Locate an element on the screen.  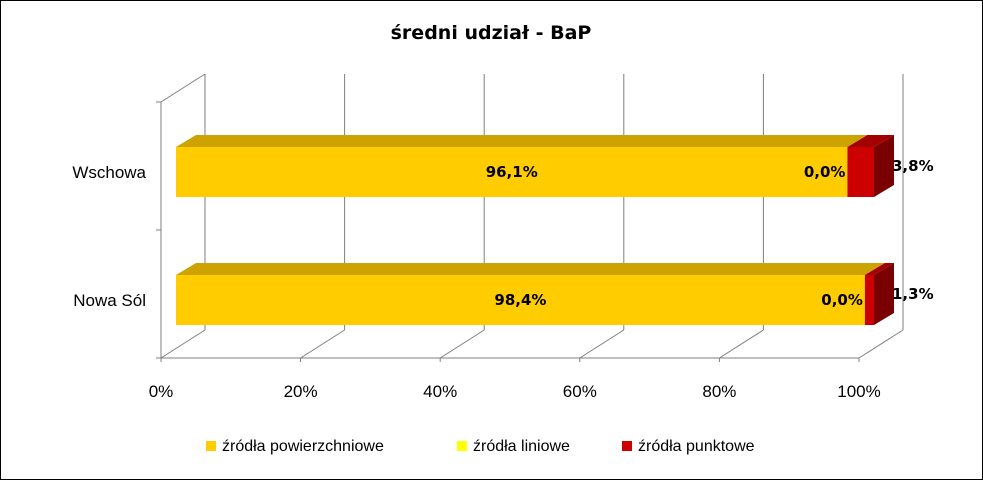
data-labels: 98,4% 0,0% 1,3% 96,1% 0,0% 3,8% is located at coordinates (710, 233).